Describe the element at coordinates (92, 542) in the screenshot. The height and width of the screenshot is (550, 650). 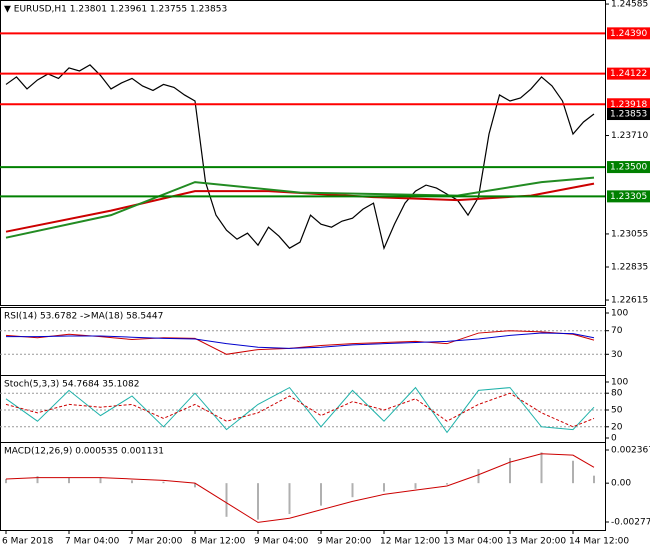
I see `x-tick-label: 7 Mar 04:00` at that location.